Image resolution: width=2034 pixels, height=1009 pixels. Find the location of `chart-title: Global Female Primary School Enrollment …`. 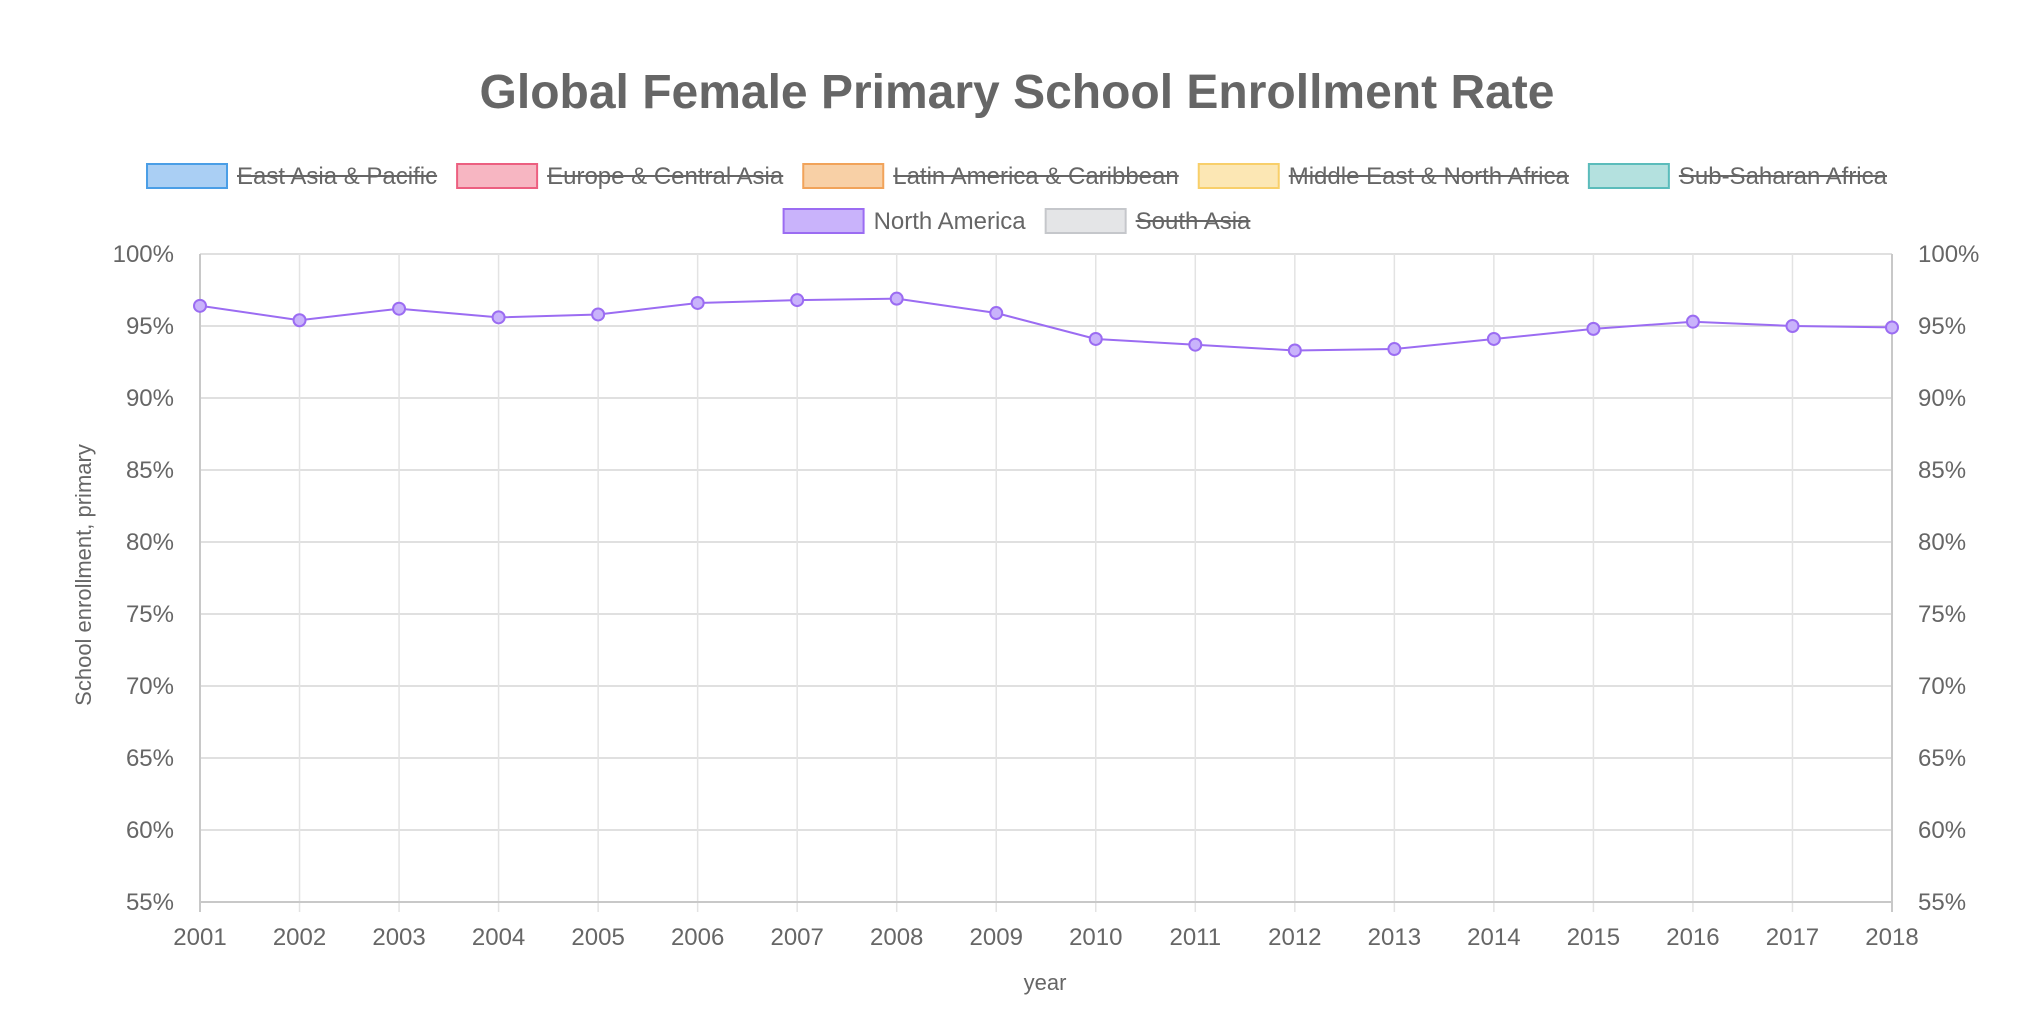

chart-title: Global Female Primary School Enrollment … is located at coordinates (1017, 92).